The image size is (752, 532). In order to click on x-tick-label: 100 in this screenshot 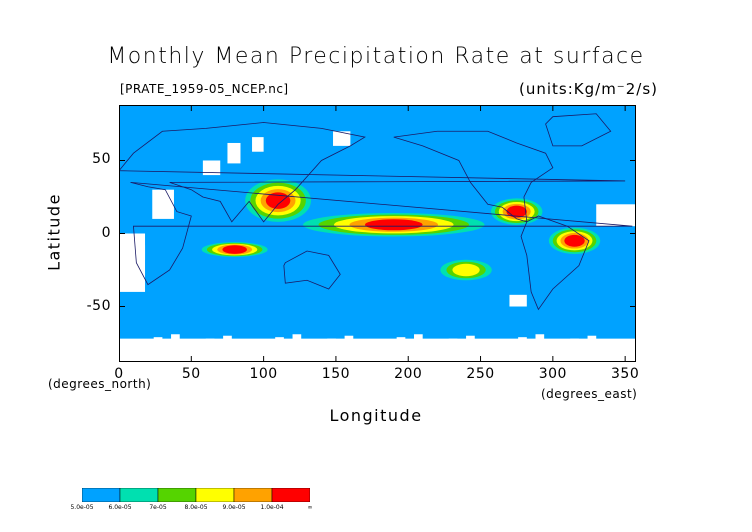, I will do `click(263, 374)`.